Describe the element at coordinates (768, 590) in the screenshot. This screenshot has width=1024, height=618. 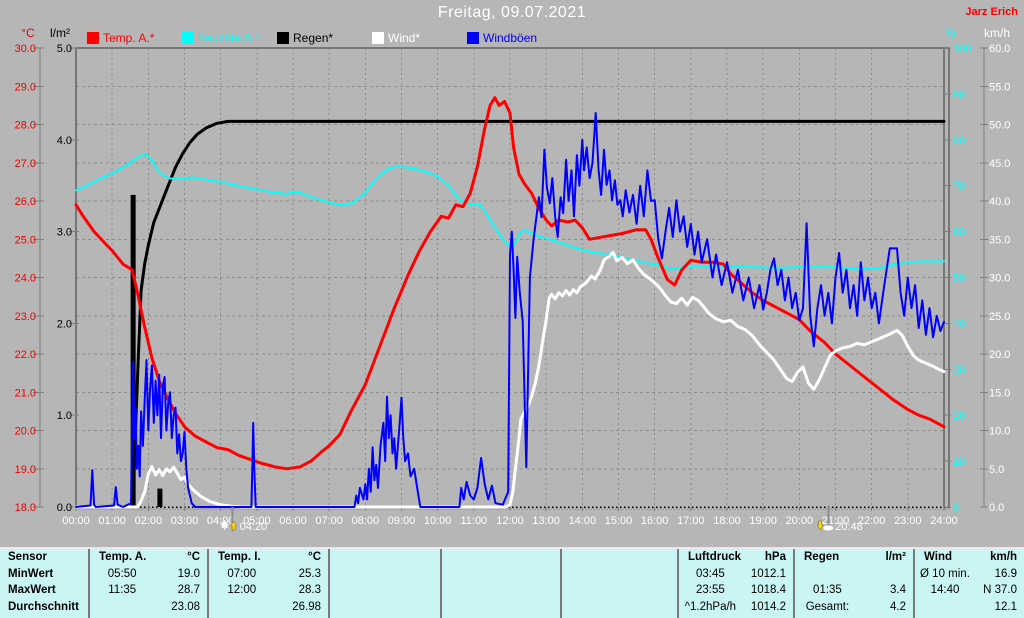
I see `stats-max-value: 1018.4` at that location.